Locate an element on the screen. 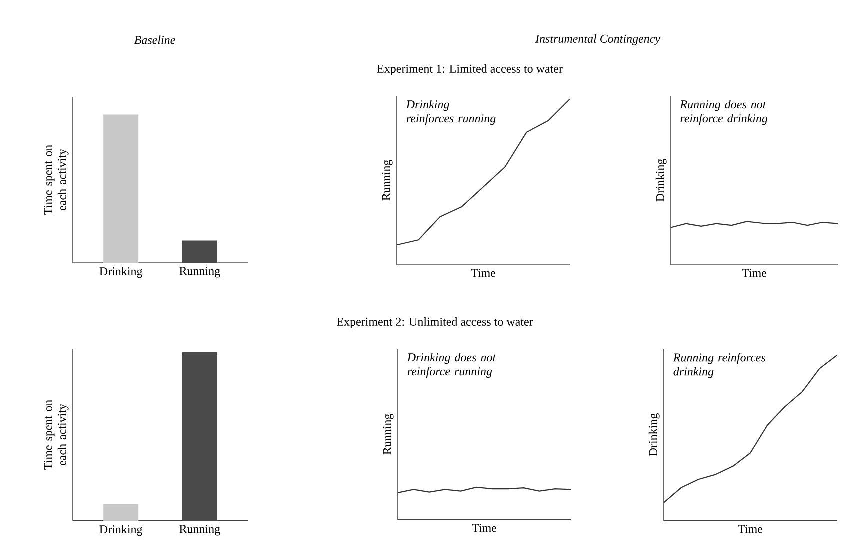 This screenshot has width=853, height=556. text: Running does not reinforce drinking is located at coordinates (724, 113).